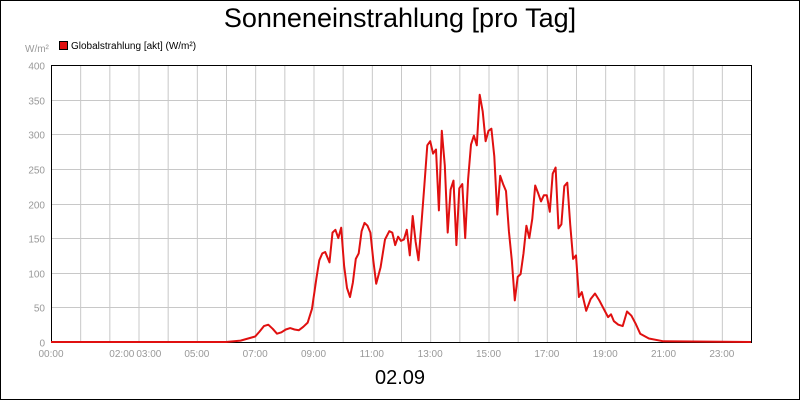 The image size is (800, 400). What do you see at coordinates (63, 45) in the screenshot?
I see `legend-swatch` at bounding box center [63, 45].